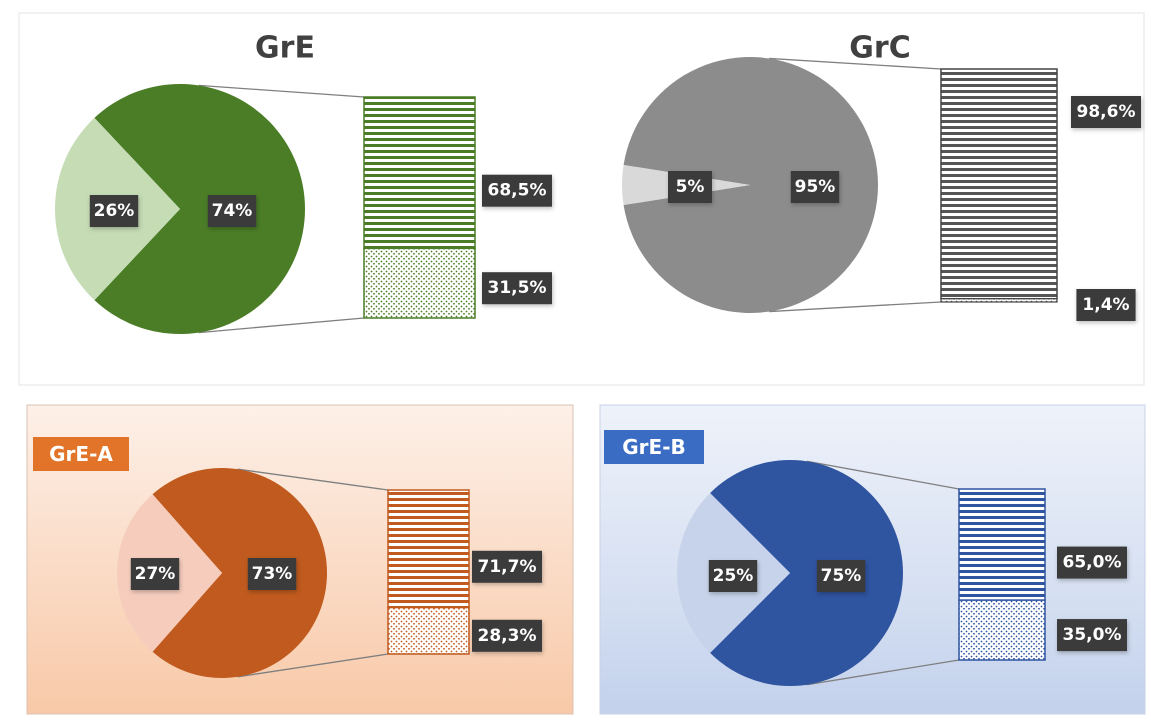 This screenshot has width=1151, height=728. I want to click on data-label-main: 75%, so click(841, 576).